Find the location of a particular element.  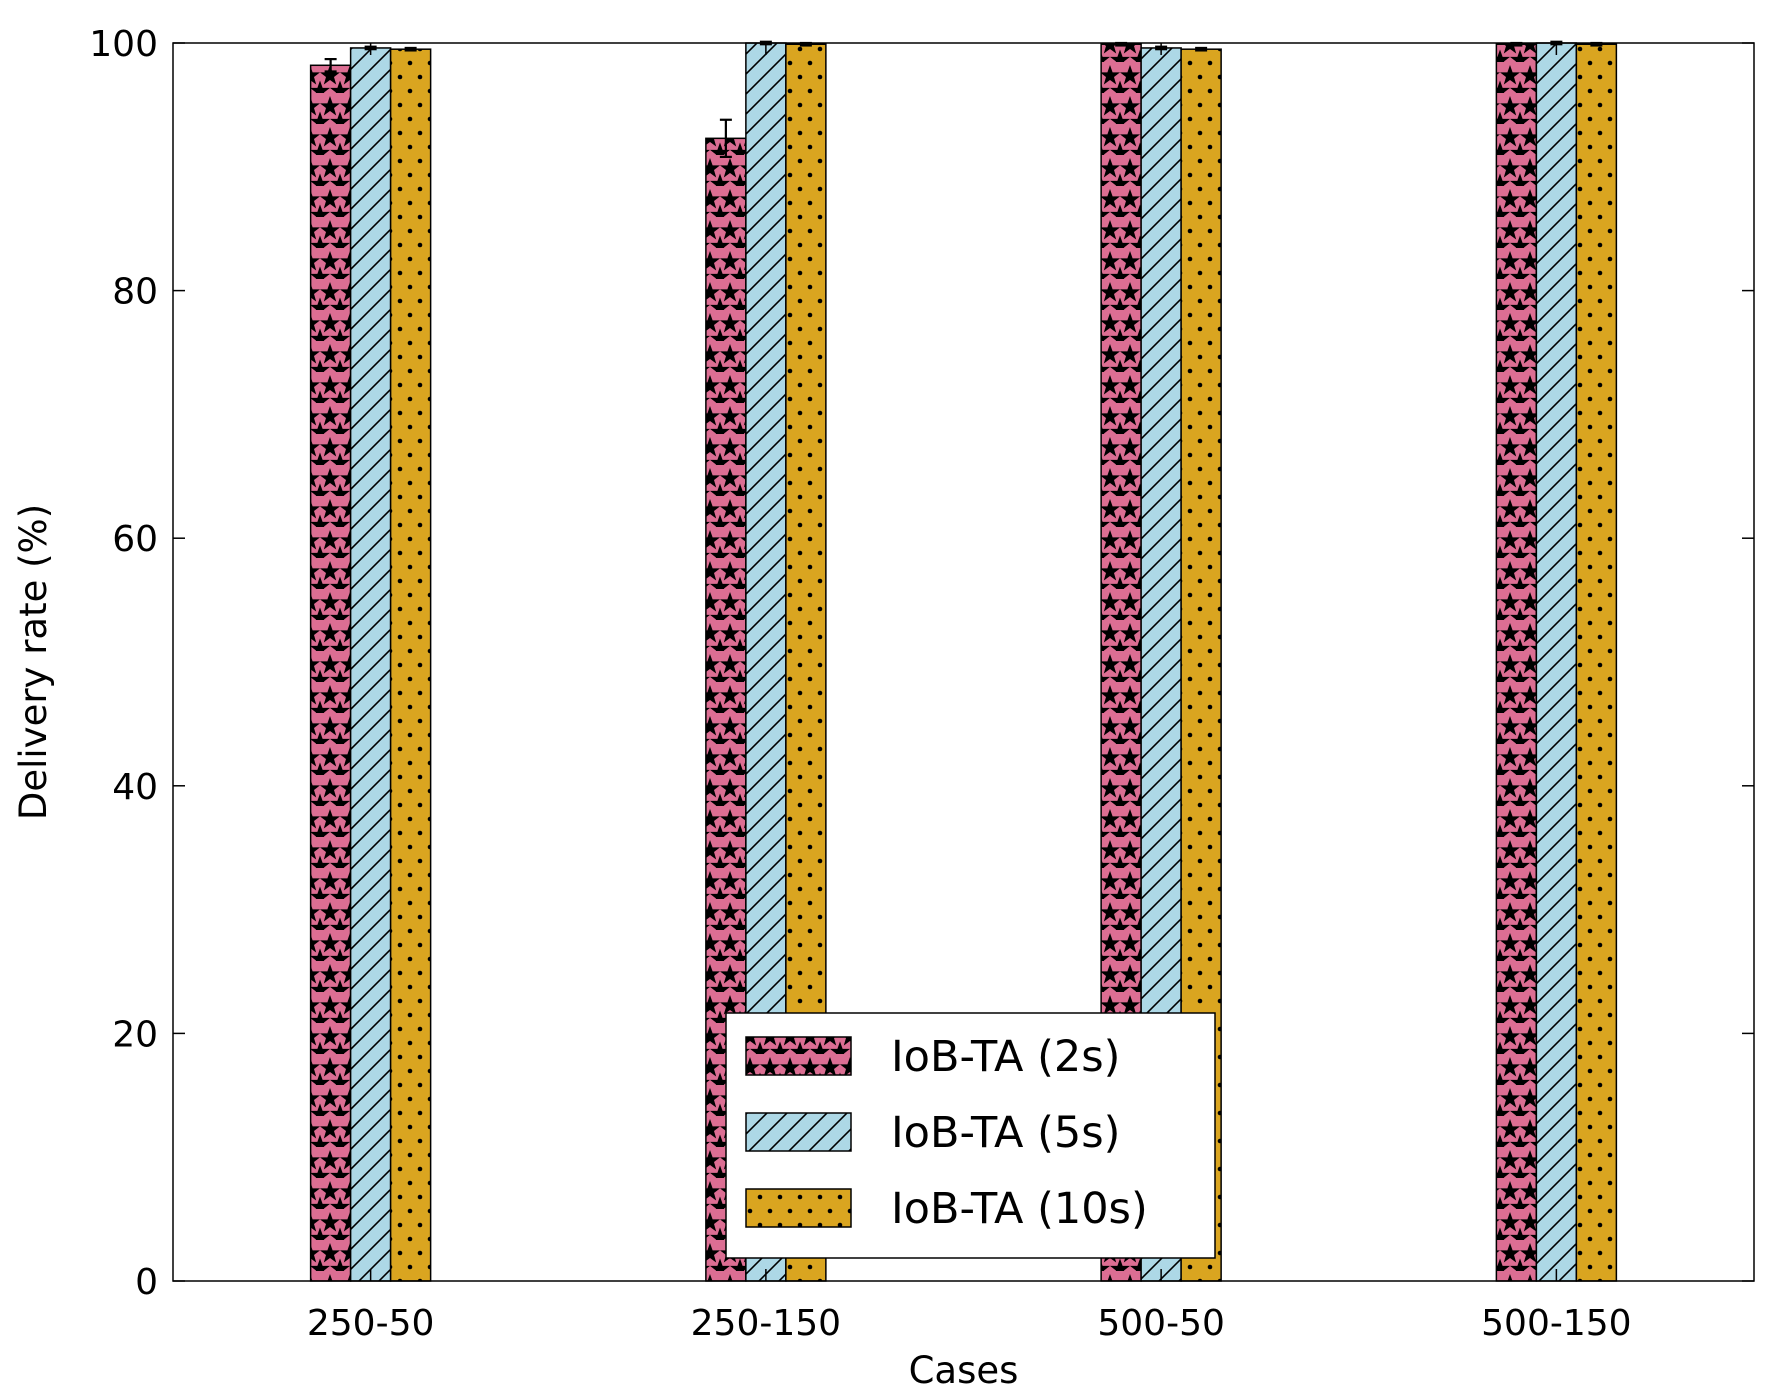

legend-item-3: IoB-TA (10s) is located at coordinates (946, 1209).